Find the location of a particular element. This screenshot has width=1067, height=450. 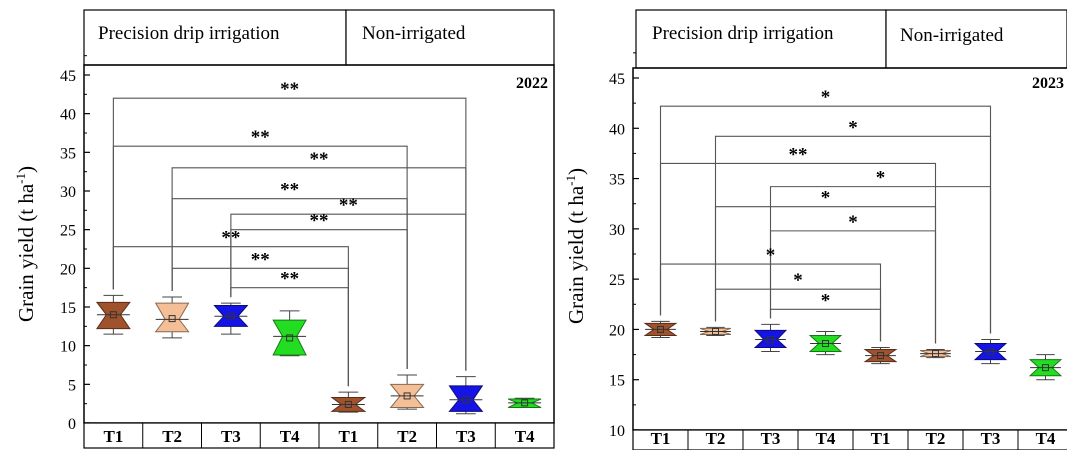

y-axis-ticks: 0 5 10 15 20 25 30 35 40 45 is located at coordinates (75, 244).